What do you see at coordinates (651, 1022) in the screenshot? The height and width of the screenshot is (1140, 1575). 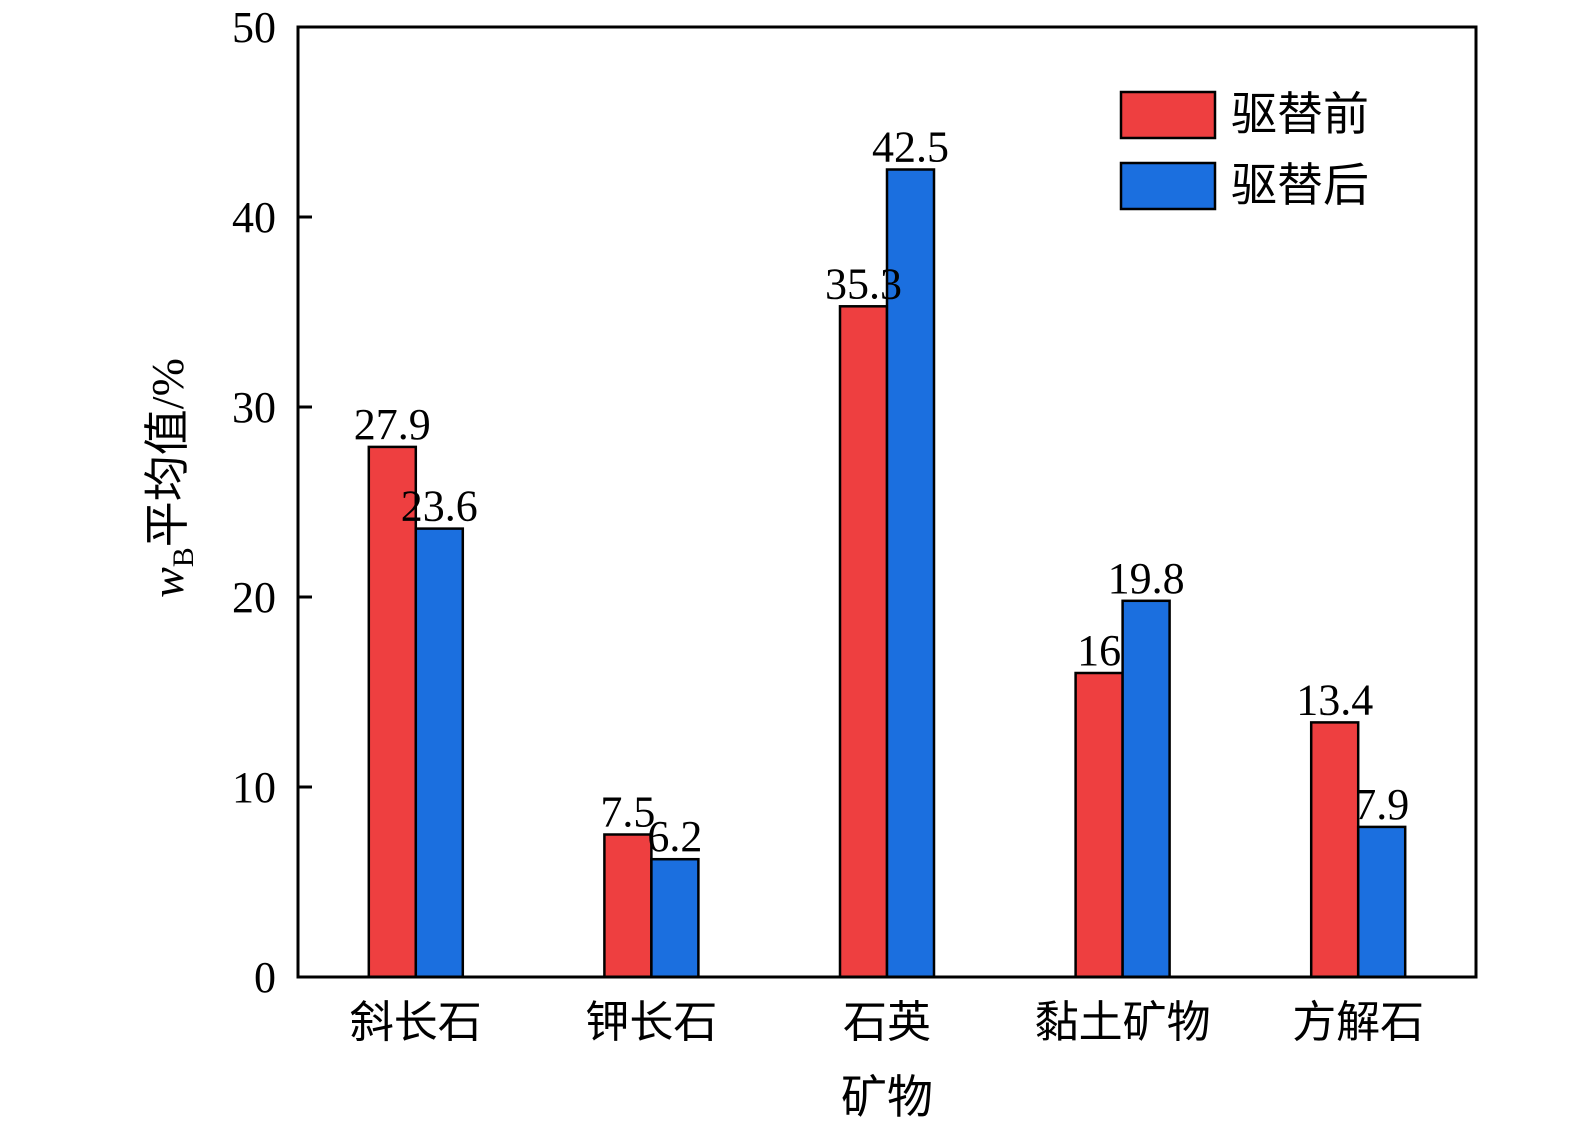 I see `x-tick-label-2: 钾长石` at bounding box center [651, 1022].